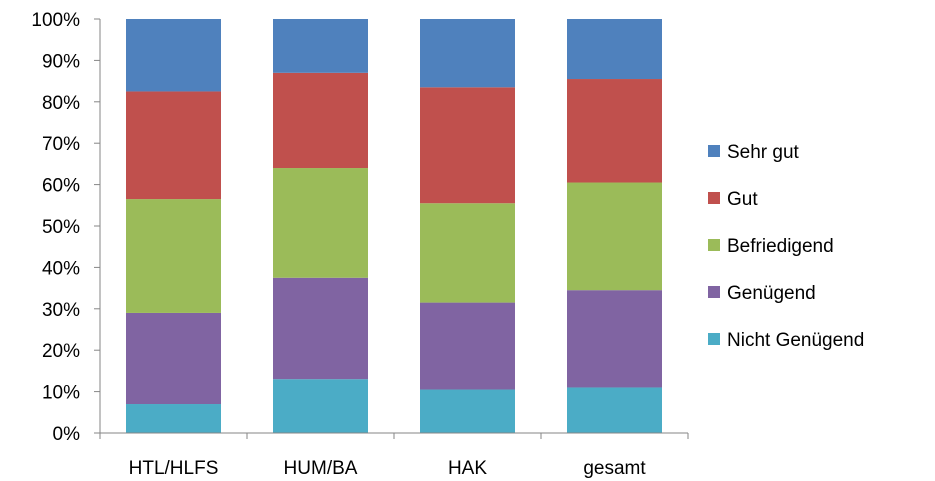 The height and width of the screenshot is (481, 935). I want to click on bar-segment-nicht-genügend-0, so click(173, 418).